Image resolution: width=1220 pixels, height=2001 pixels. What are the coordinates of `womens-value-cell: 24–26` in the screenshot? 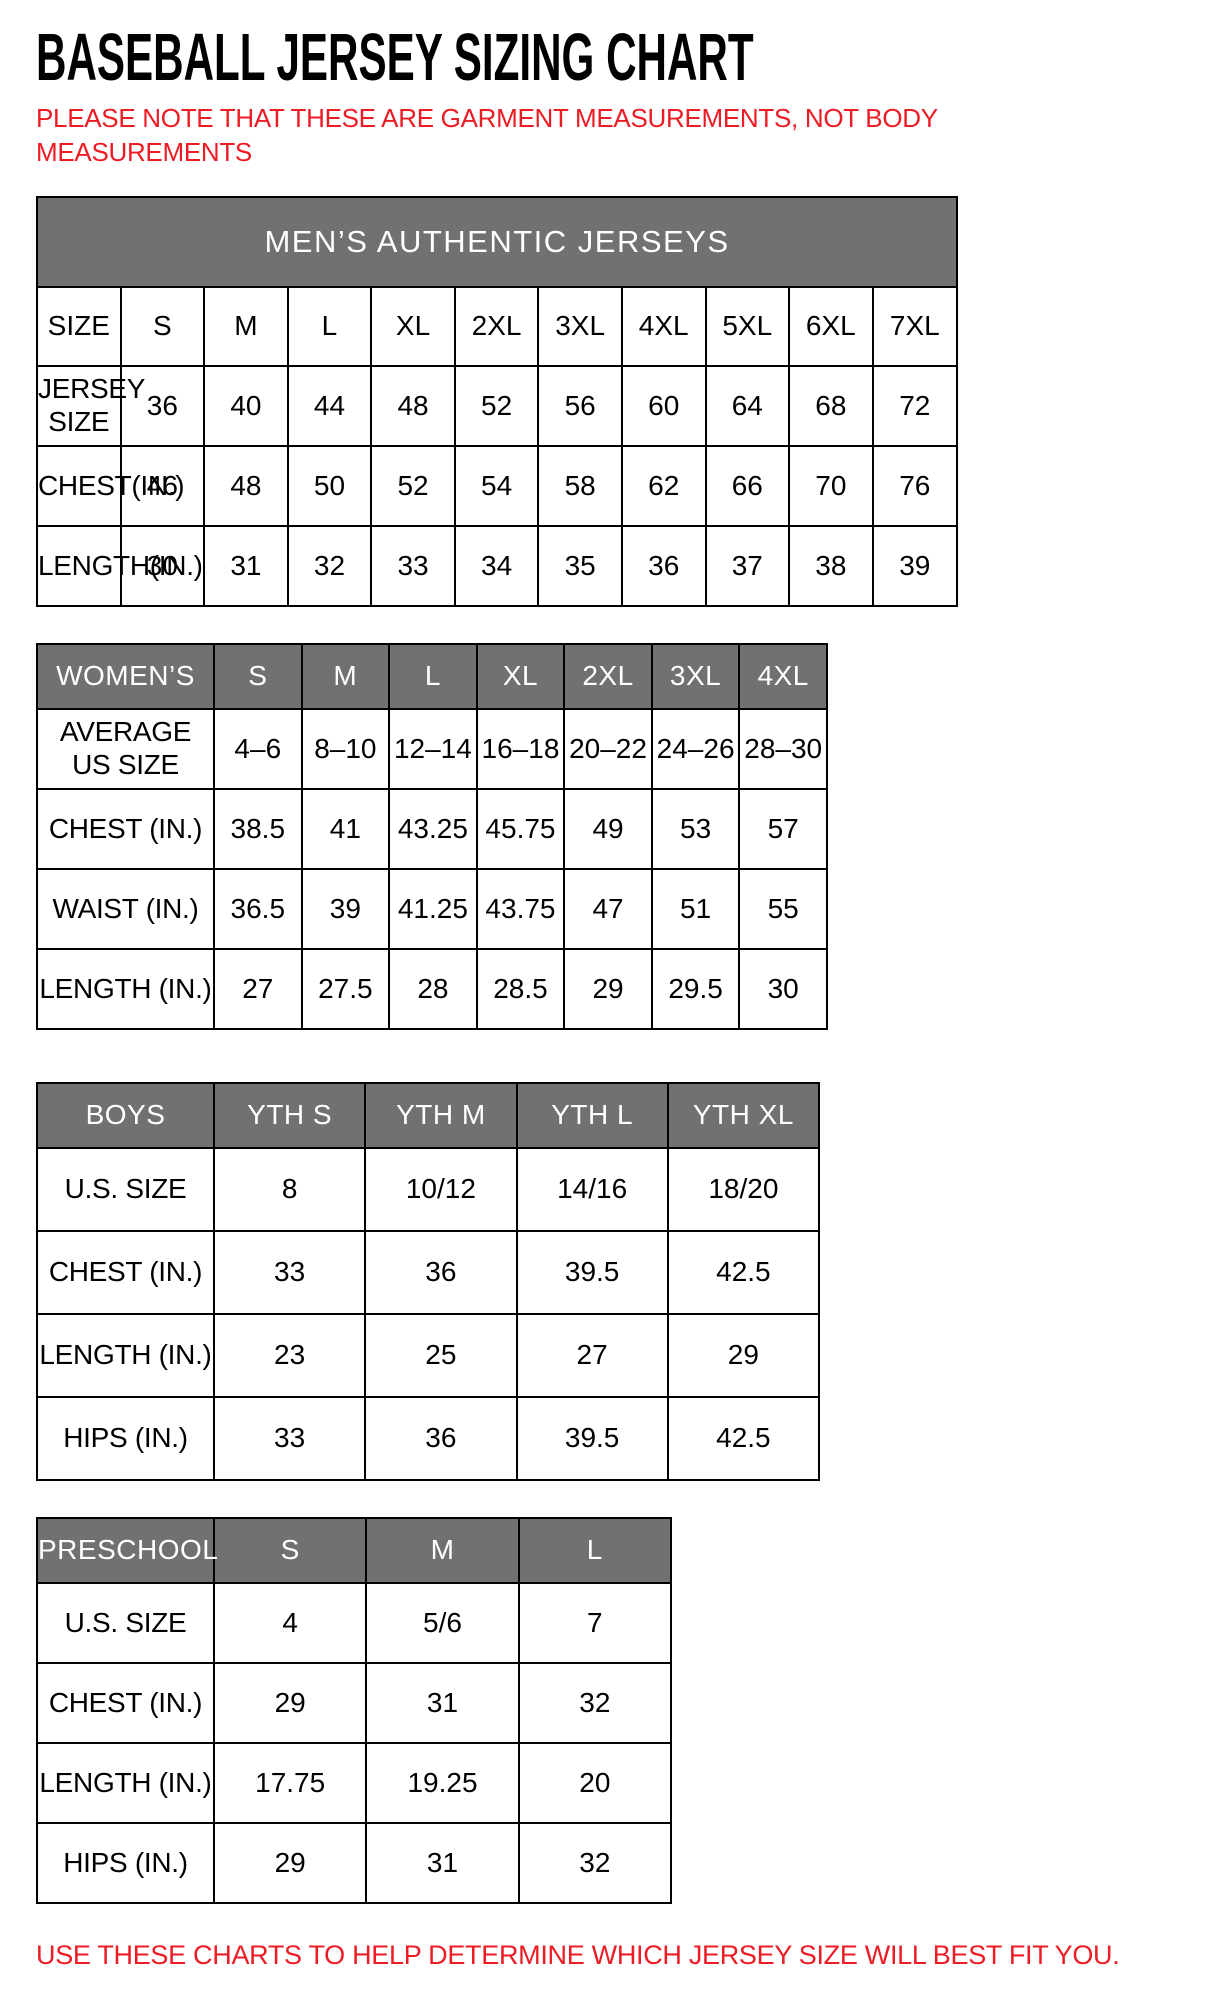 It's located at (695, 748).